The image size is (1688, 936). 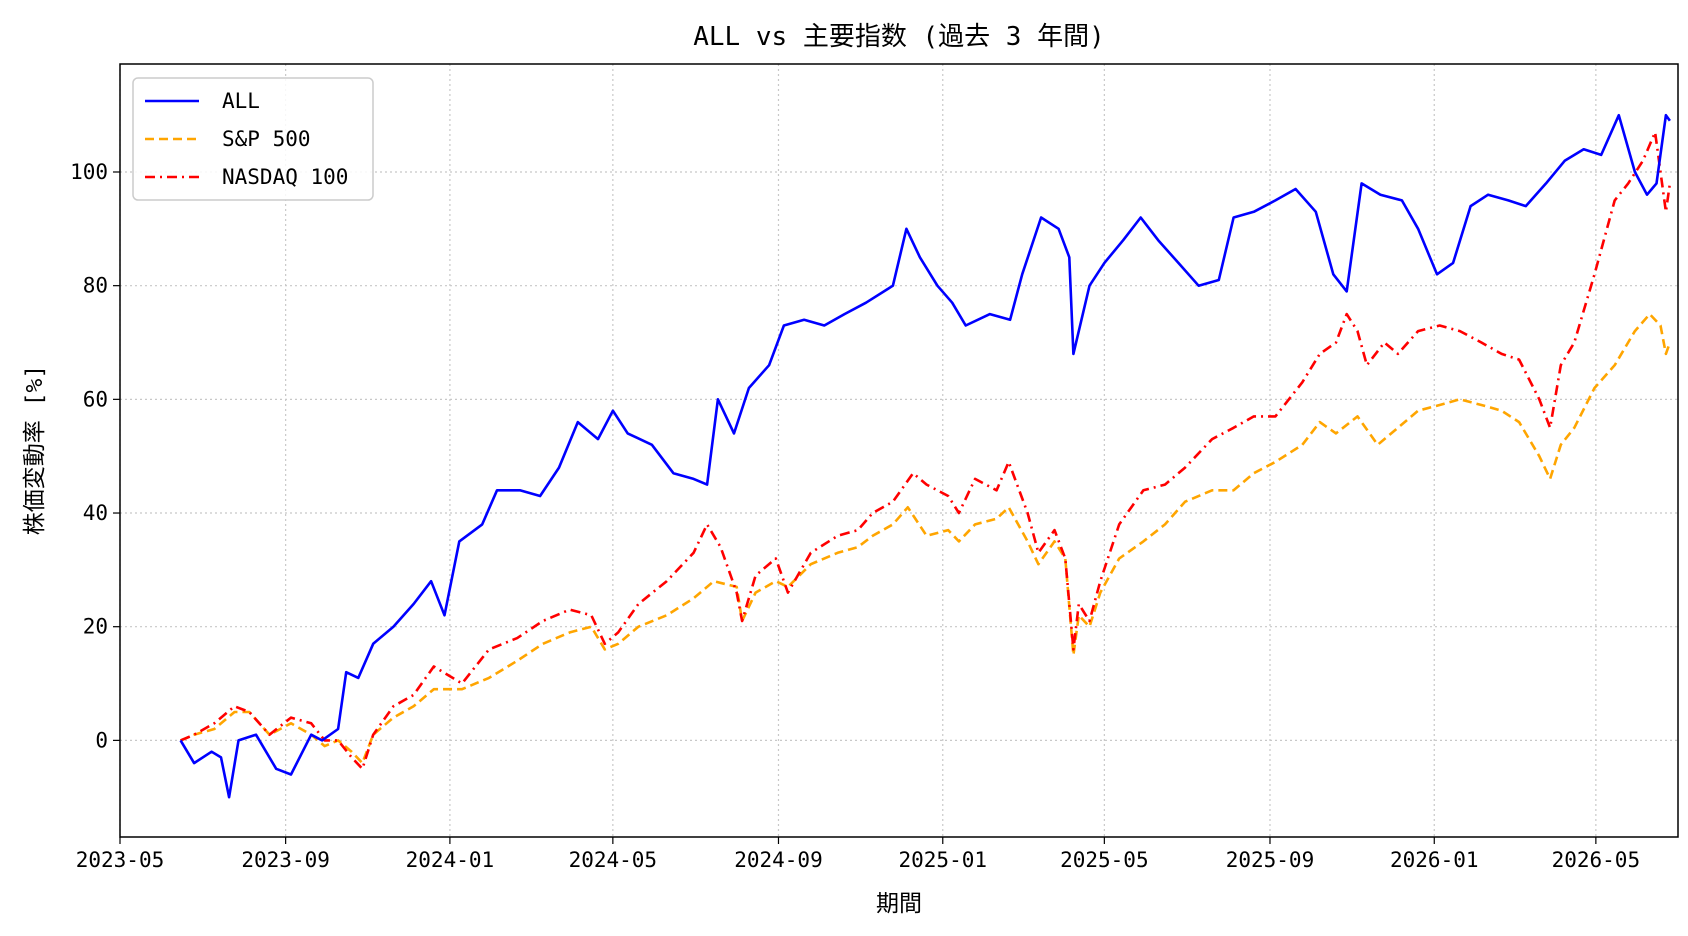 What do you see at coordinates (1434, 860) in the screenshot?
I see `x-tick-label: 2026-01` at bounding box center [1434, 860].